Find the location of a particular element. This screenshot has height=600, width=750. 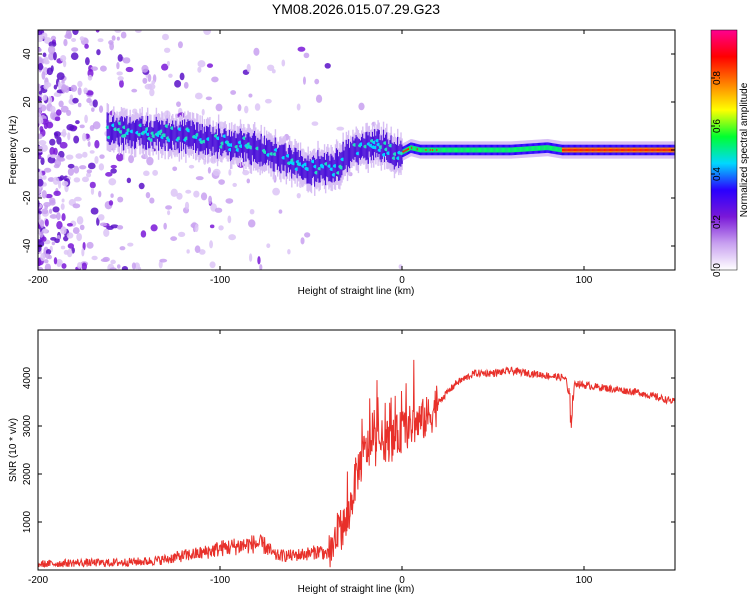

colorbar-gradient is located at coordinates (724, 150).